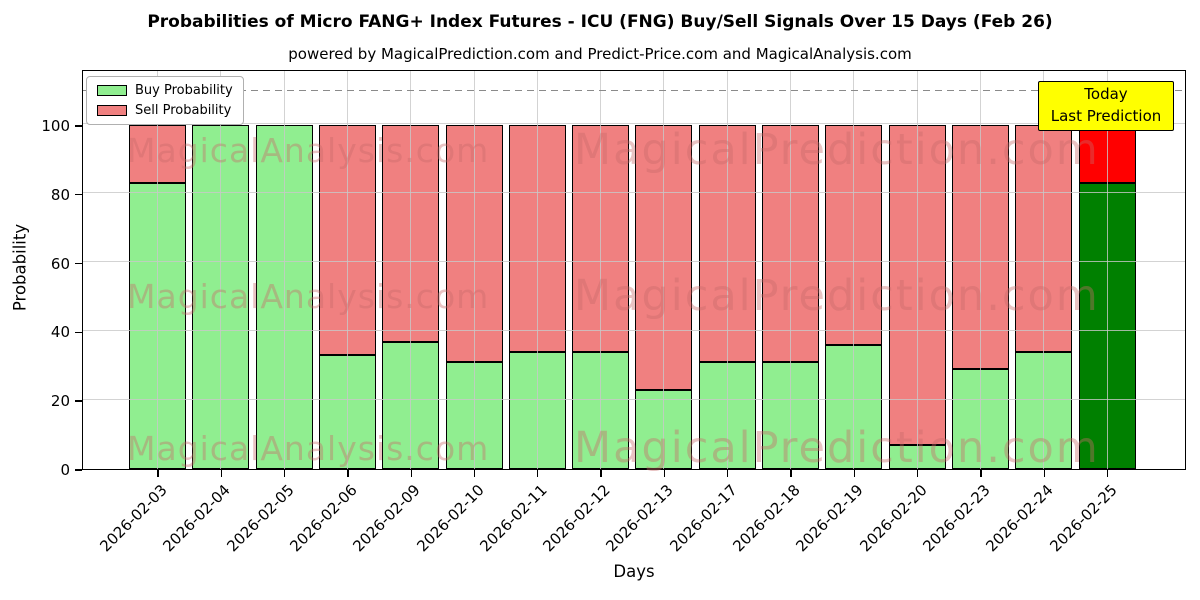 This screenshot has height=600, width=1200. Describe the element at coordinates (165, 100) in the screenshot. I see `legend: Buy Probability Sell Probability` at that location.